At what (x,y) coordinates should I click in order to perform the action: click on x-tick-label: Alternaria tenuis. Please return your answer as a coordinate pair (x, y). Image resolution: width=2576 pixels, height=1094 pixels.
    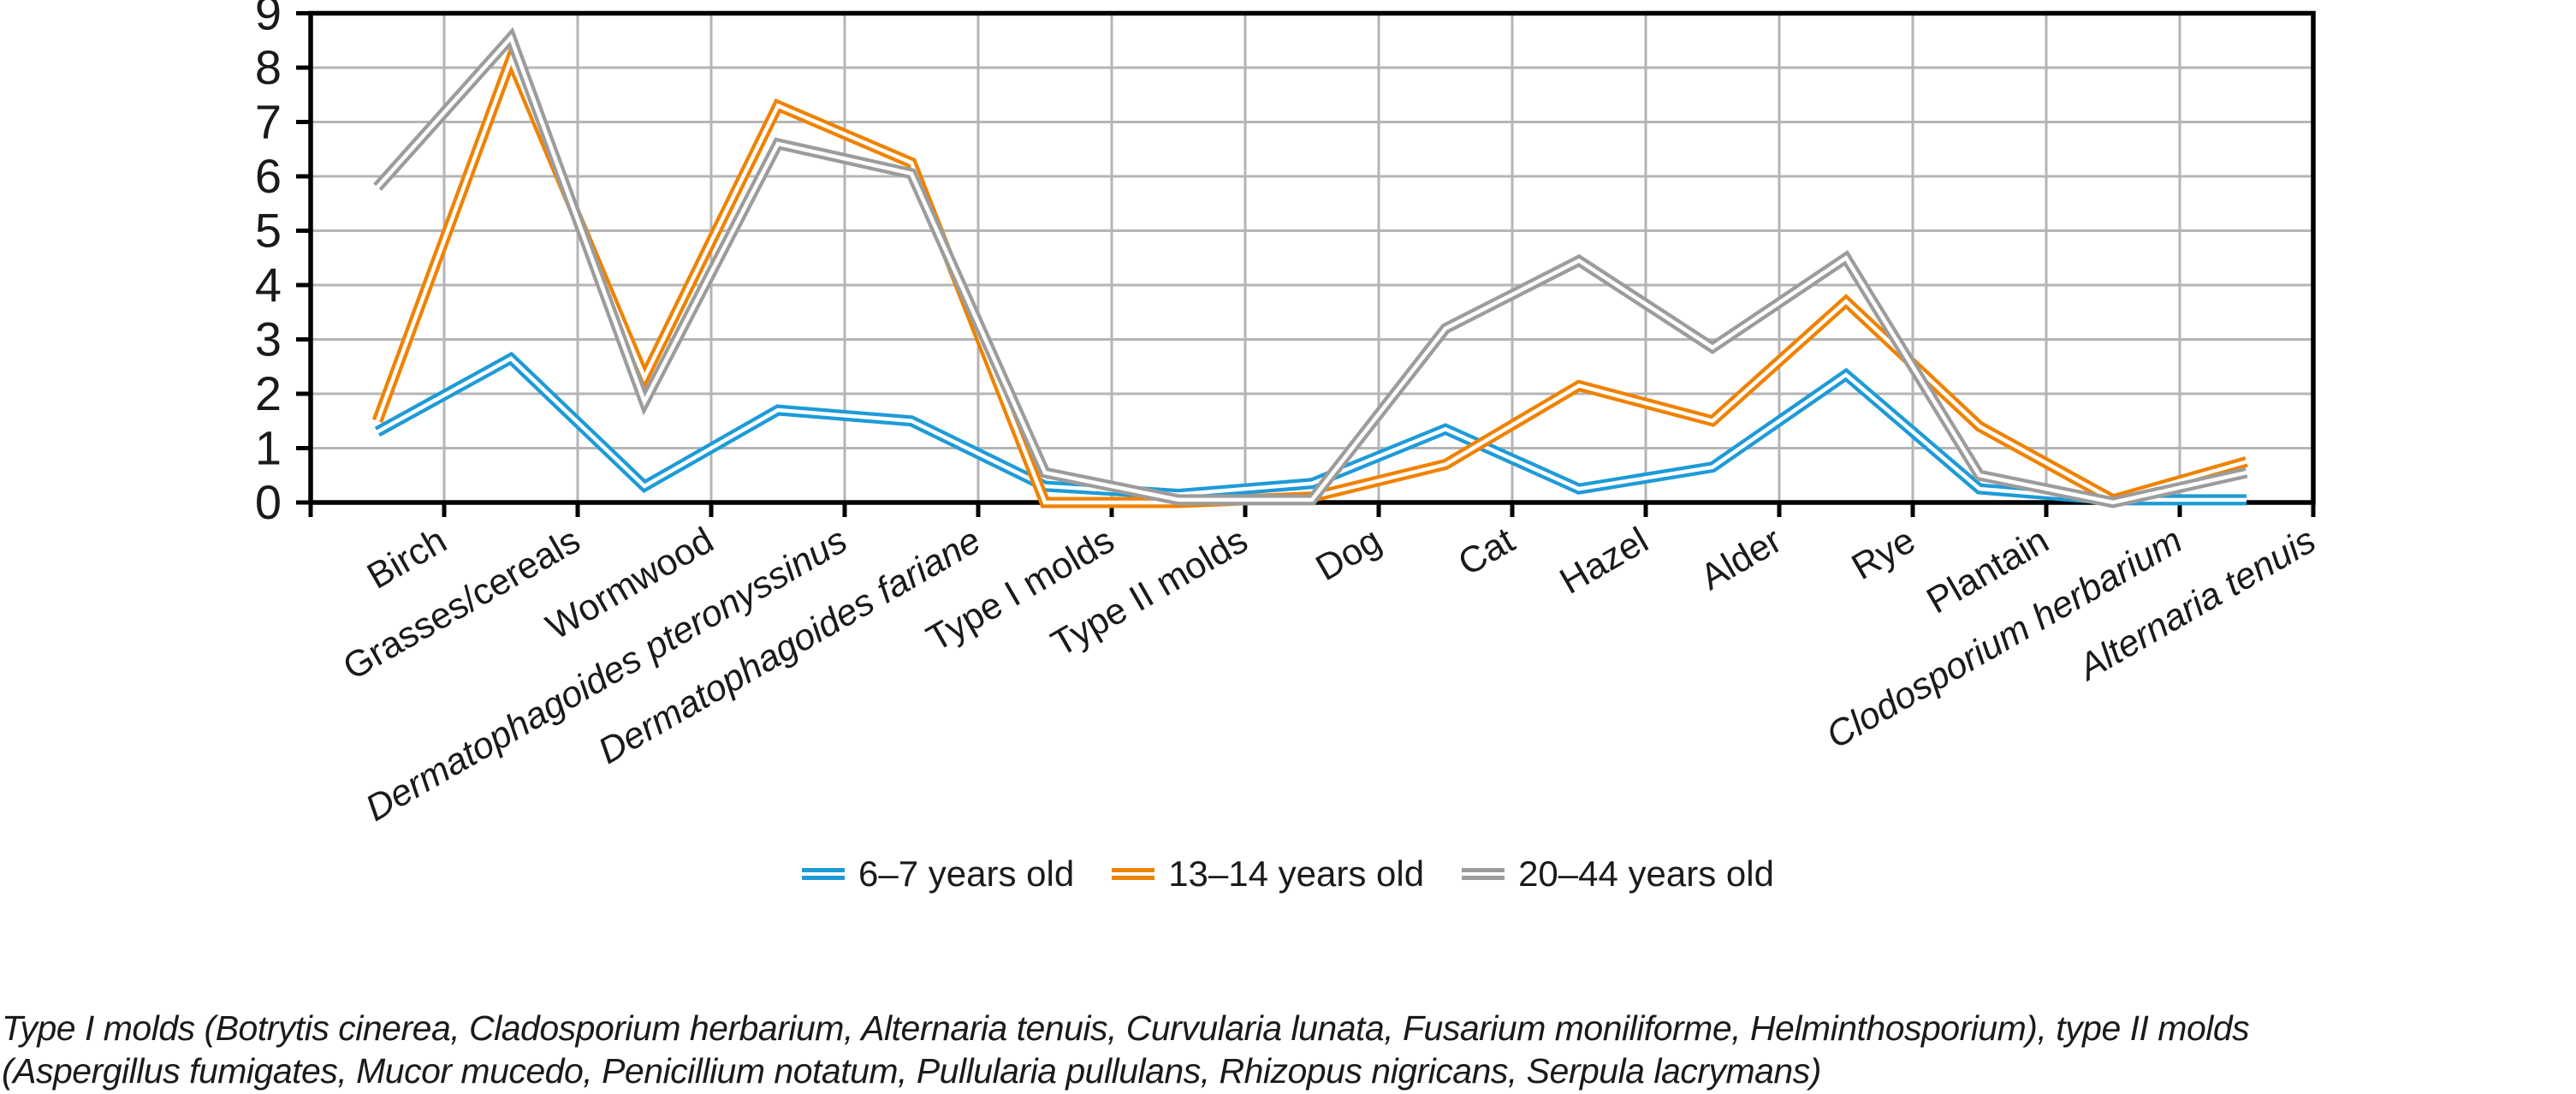
    Looking at the image, I should click on (2196, 605).